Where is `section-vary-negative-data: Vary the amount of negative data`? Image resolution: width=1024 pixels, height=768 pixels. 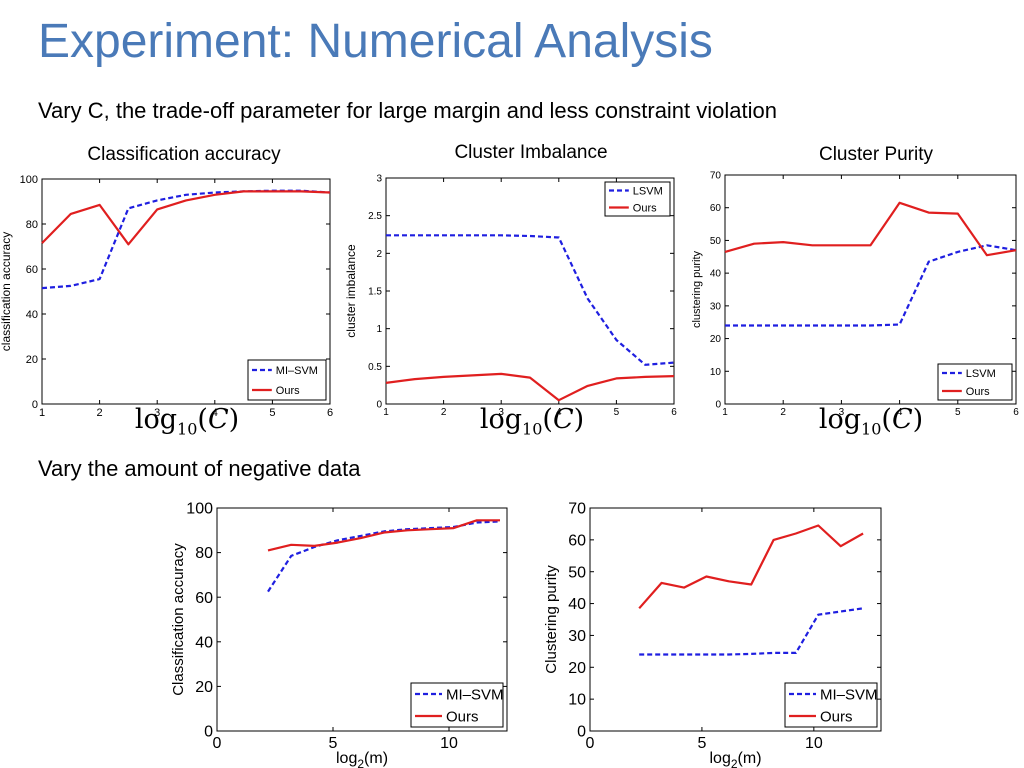 section-vary-negative-data: Vary the amount of negative data is located at coordinates (199, 468).